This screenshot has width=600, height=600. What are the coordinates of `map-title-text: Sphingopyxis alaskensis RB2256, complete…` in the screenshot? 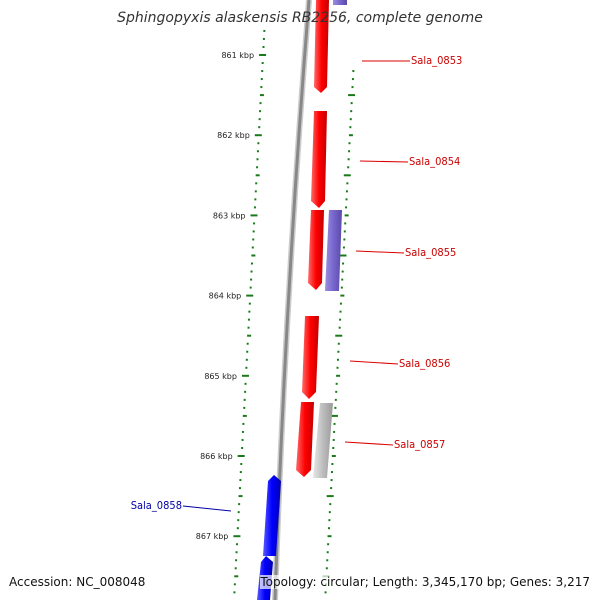 It's located at (300, 18).